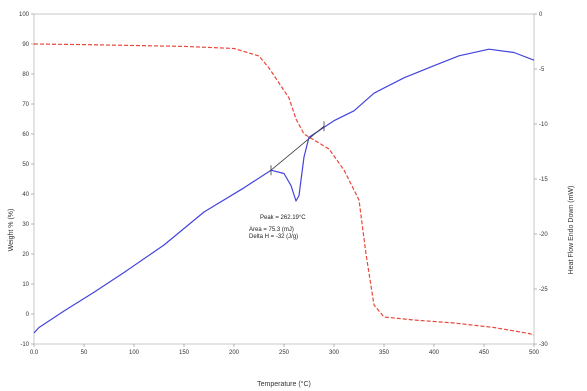 The image size is (587, 391). I want to click on x-tick-label: 100, so click(134, 353).